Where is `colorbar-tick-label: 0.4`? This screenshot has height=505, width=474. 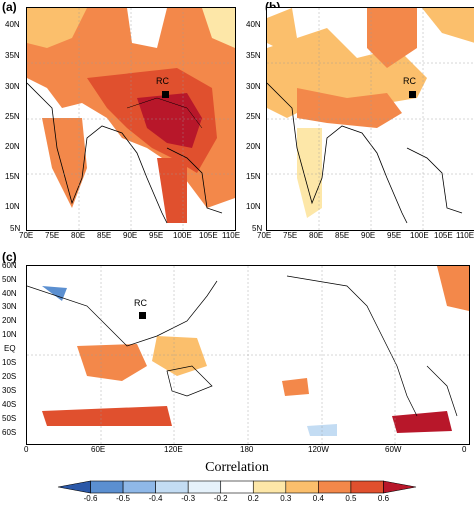
colorbar-tick-label: 0.4 is located at coordinates (318, 498).